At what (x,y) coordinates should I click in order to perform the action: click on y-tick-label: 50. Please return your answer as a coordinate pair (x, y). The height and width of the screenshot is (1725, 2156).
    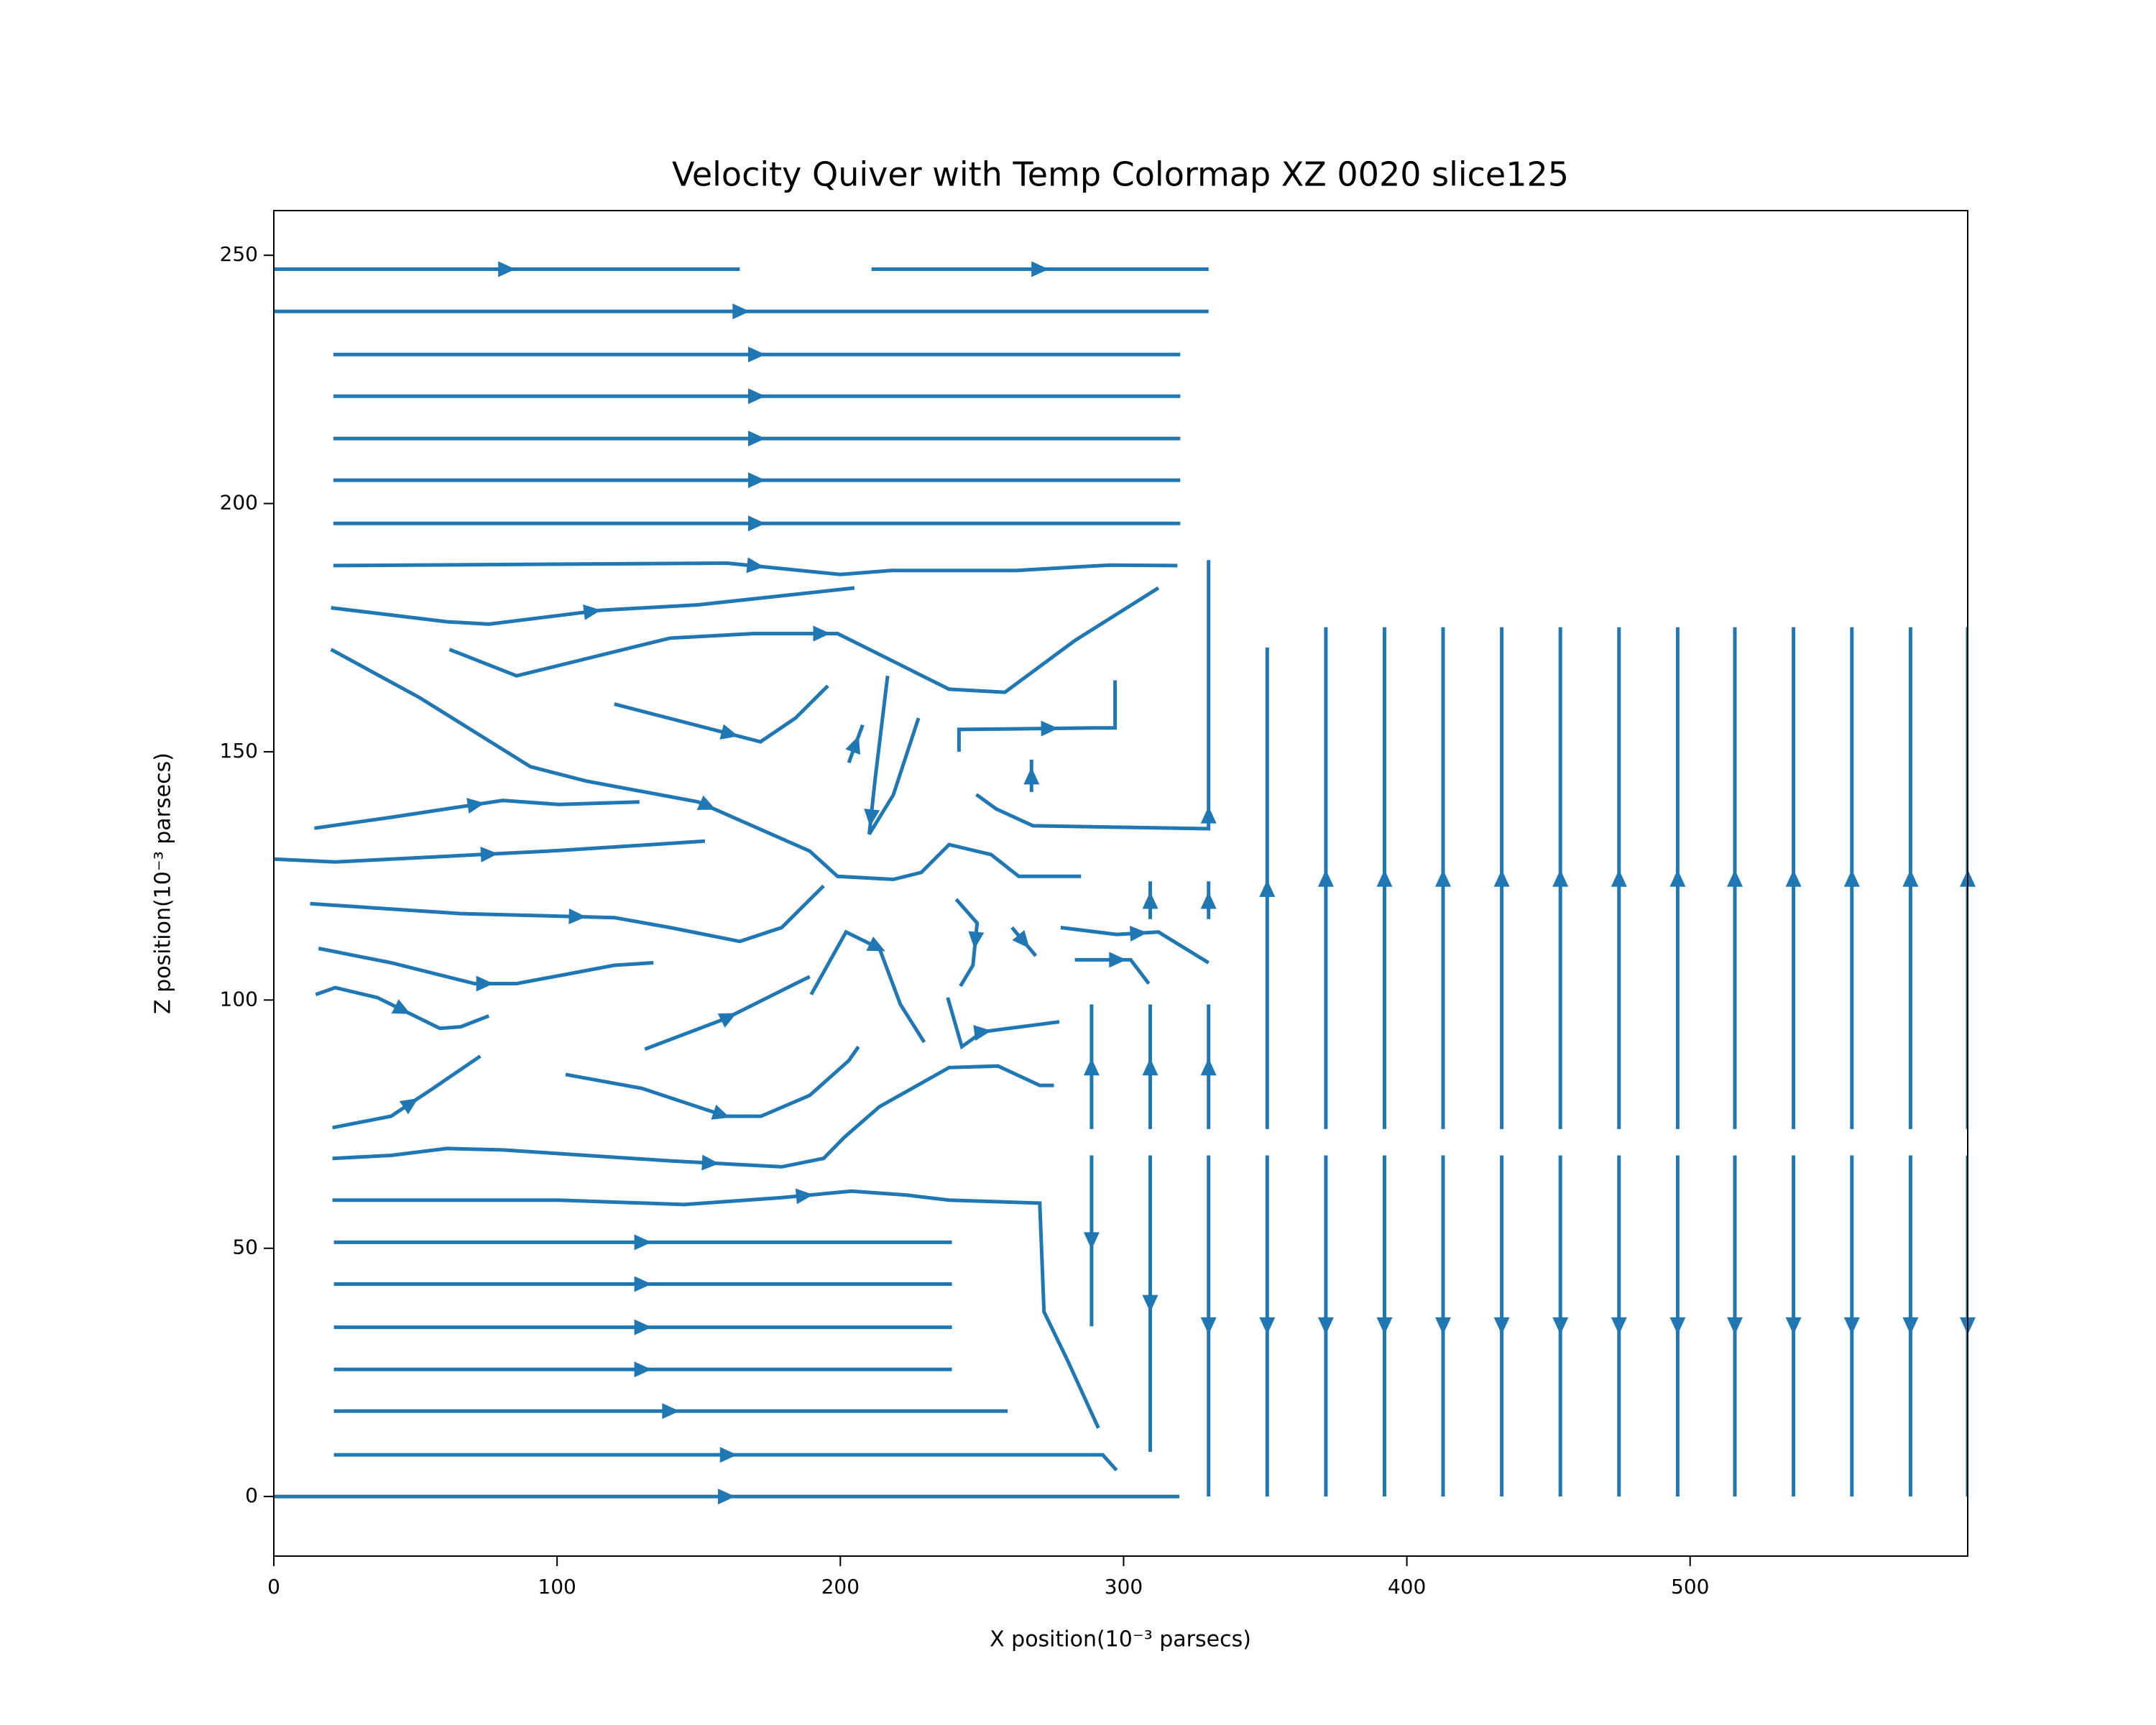
    Looking at the image, I should click on (245, 1247).